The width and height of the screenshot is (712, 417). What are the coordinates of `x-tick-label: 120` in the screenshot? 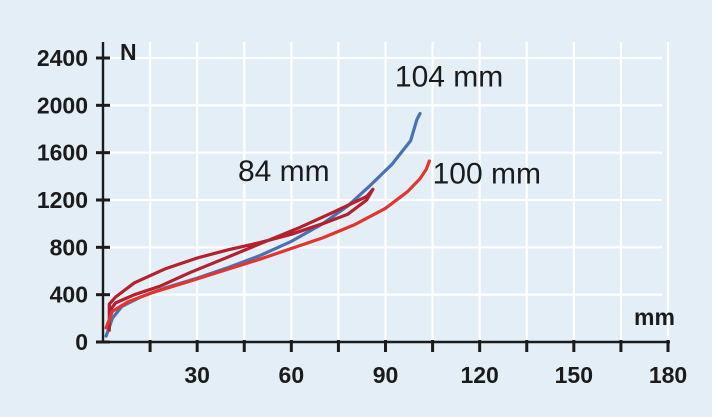 It's located at (479, 375).